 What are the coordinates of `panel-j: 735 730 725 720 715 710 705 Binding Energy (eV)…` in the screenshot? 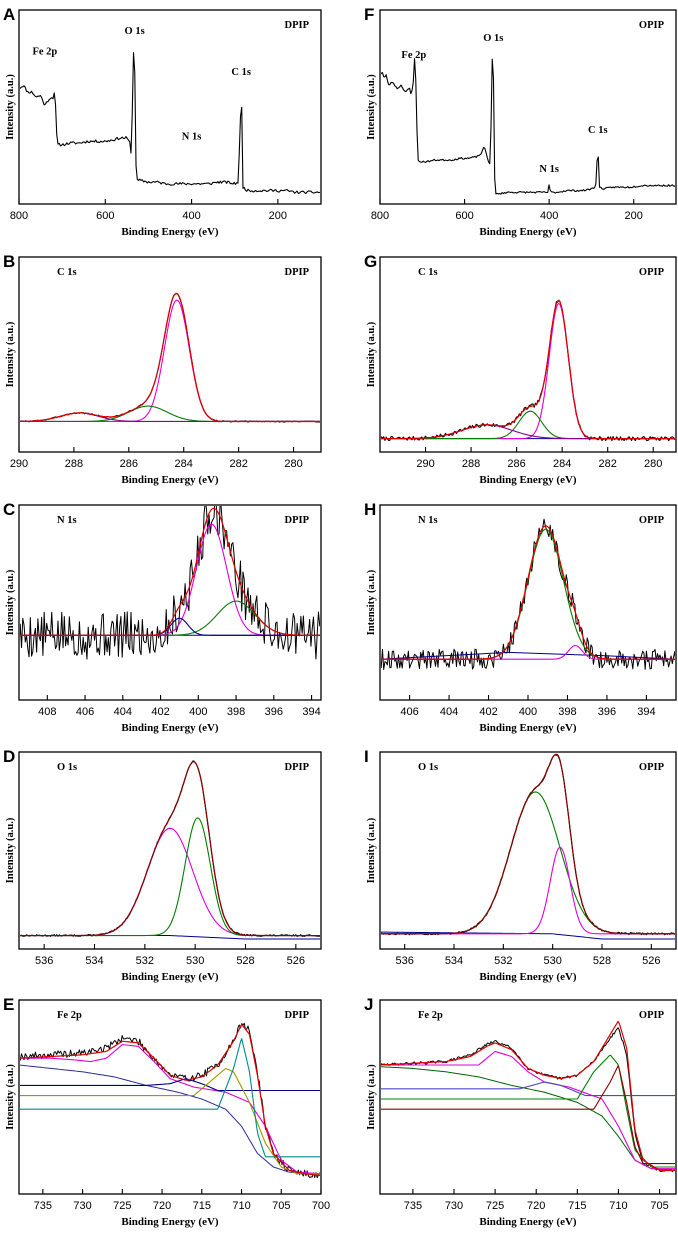 It's located at (520, 1111).